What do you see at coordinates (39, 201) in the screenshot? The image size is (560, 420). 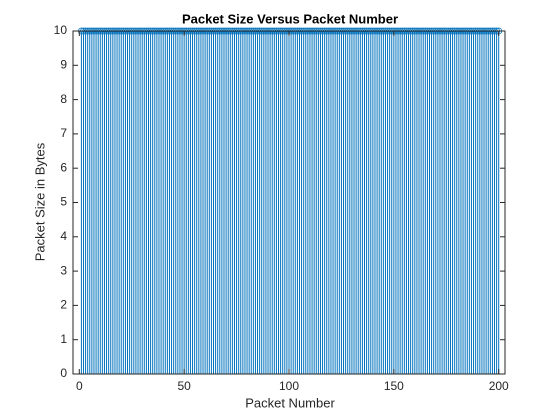 I see `y-axis-label: Packet Size in Bytes` at bounding box center [39, 201].